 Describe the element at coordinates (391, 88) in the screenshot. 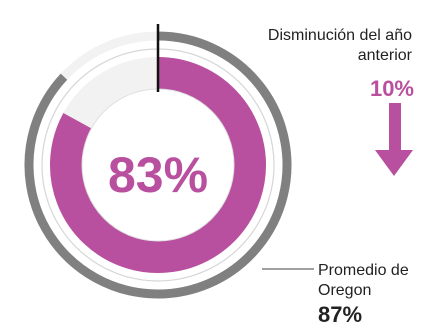

I see `prior-year-value: 10%` at that location.